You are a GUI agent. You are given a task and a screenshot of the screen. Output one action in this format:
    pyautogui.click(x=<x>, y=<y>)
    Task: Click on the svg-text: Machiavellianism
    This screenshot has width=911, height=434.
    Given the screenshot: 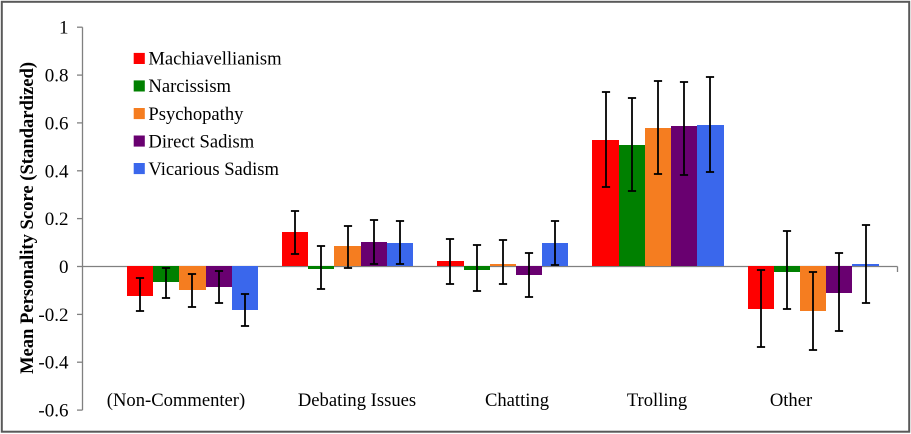 What is the action you would take?
    pyautogui.click(x=215, y=59)
    